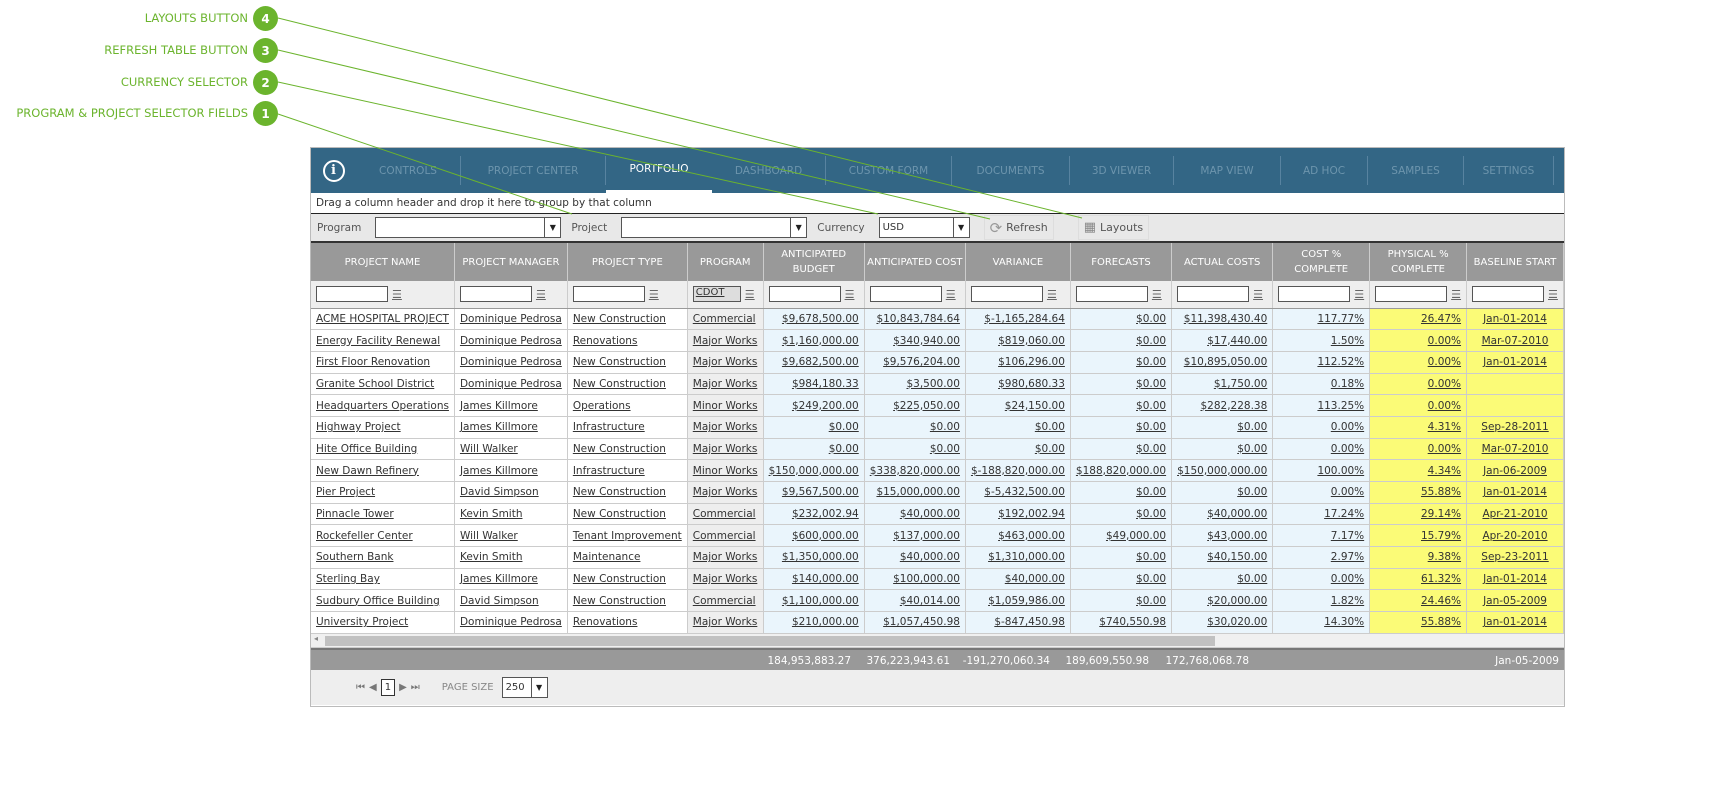 This screenshot has height=790, width=1735. What do you see at coordinates (1024, 492) in the screenshot?
I see `cell-link: $-5,432,500.00` at bounding box center [1024, 492].